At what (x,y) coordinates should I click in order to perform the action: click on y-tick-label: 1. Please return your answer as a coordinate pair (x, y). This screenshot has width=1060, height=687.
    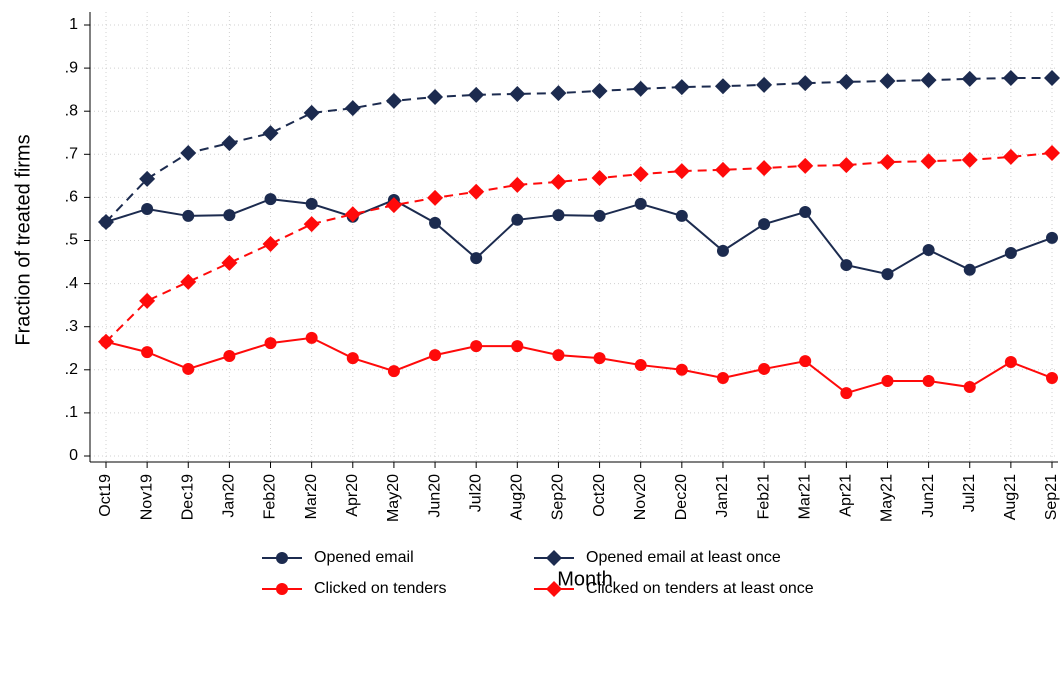
    Looking at the image, I should click on (73, 24).